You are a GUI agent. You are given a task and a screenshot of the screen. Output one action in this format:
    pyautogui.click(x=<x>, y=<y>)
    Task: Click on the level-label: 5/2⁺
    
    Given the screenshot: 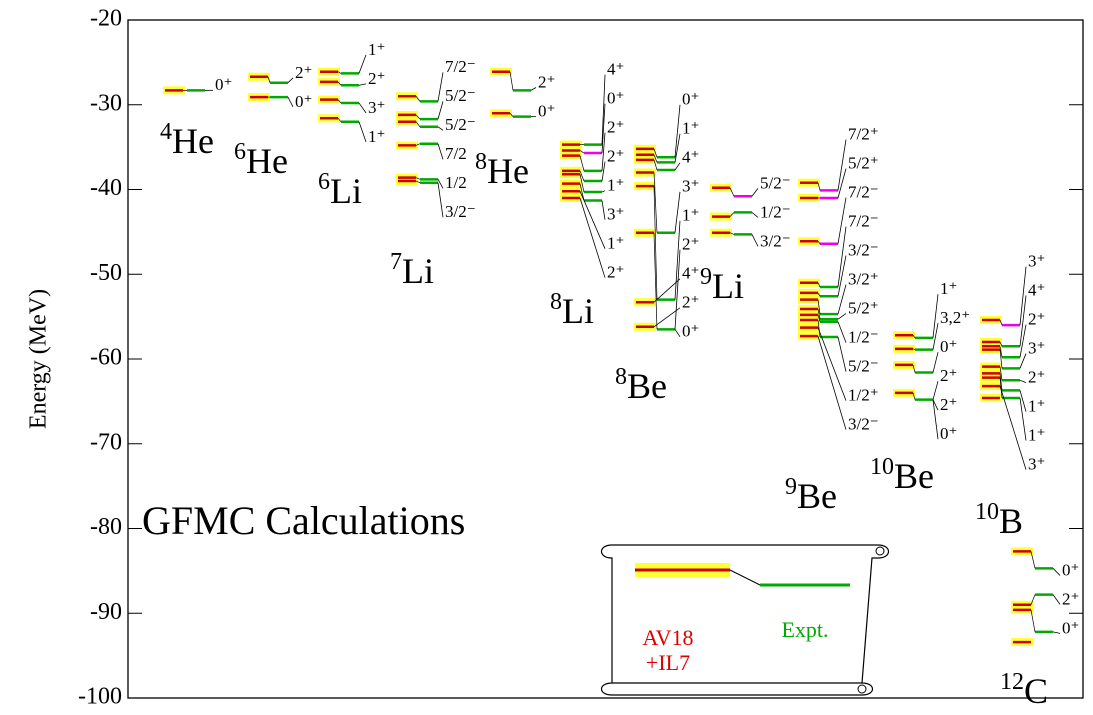 What is the action you would take?
    pyautogui.click(x=863, y=308)
    